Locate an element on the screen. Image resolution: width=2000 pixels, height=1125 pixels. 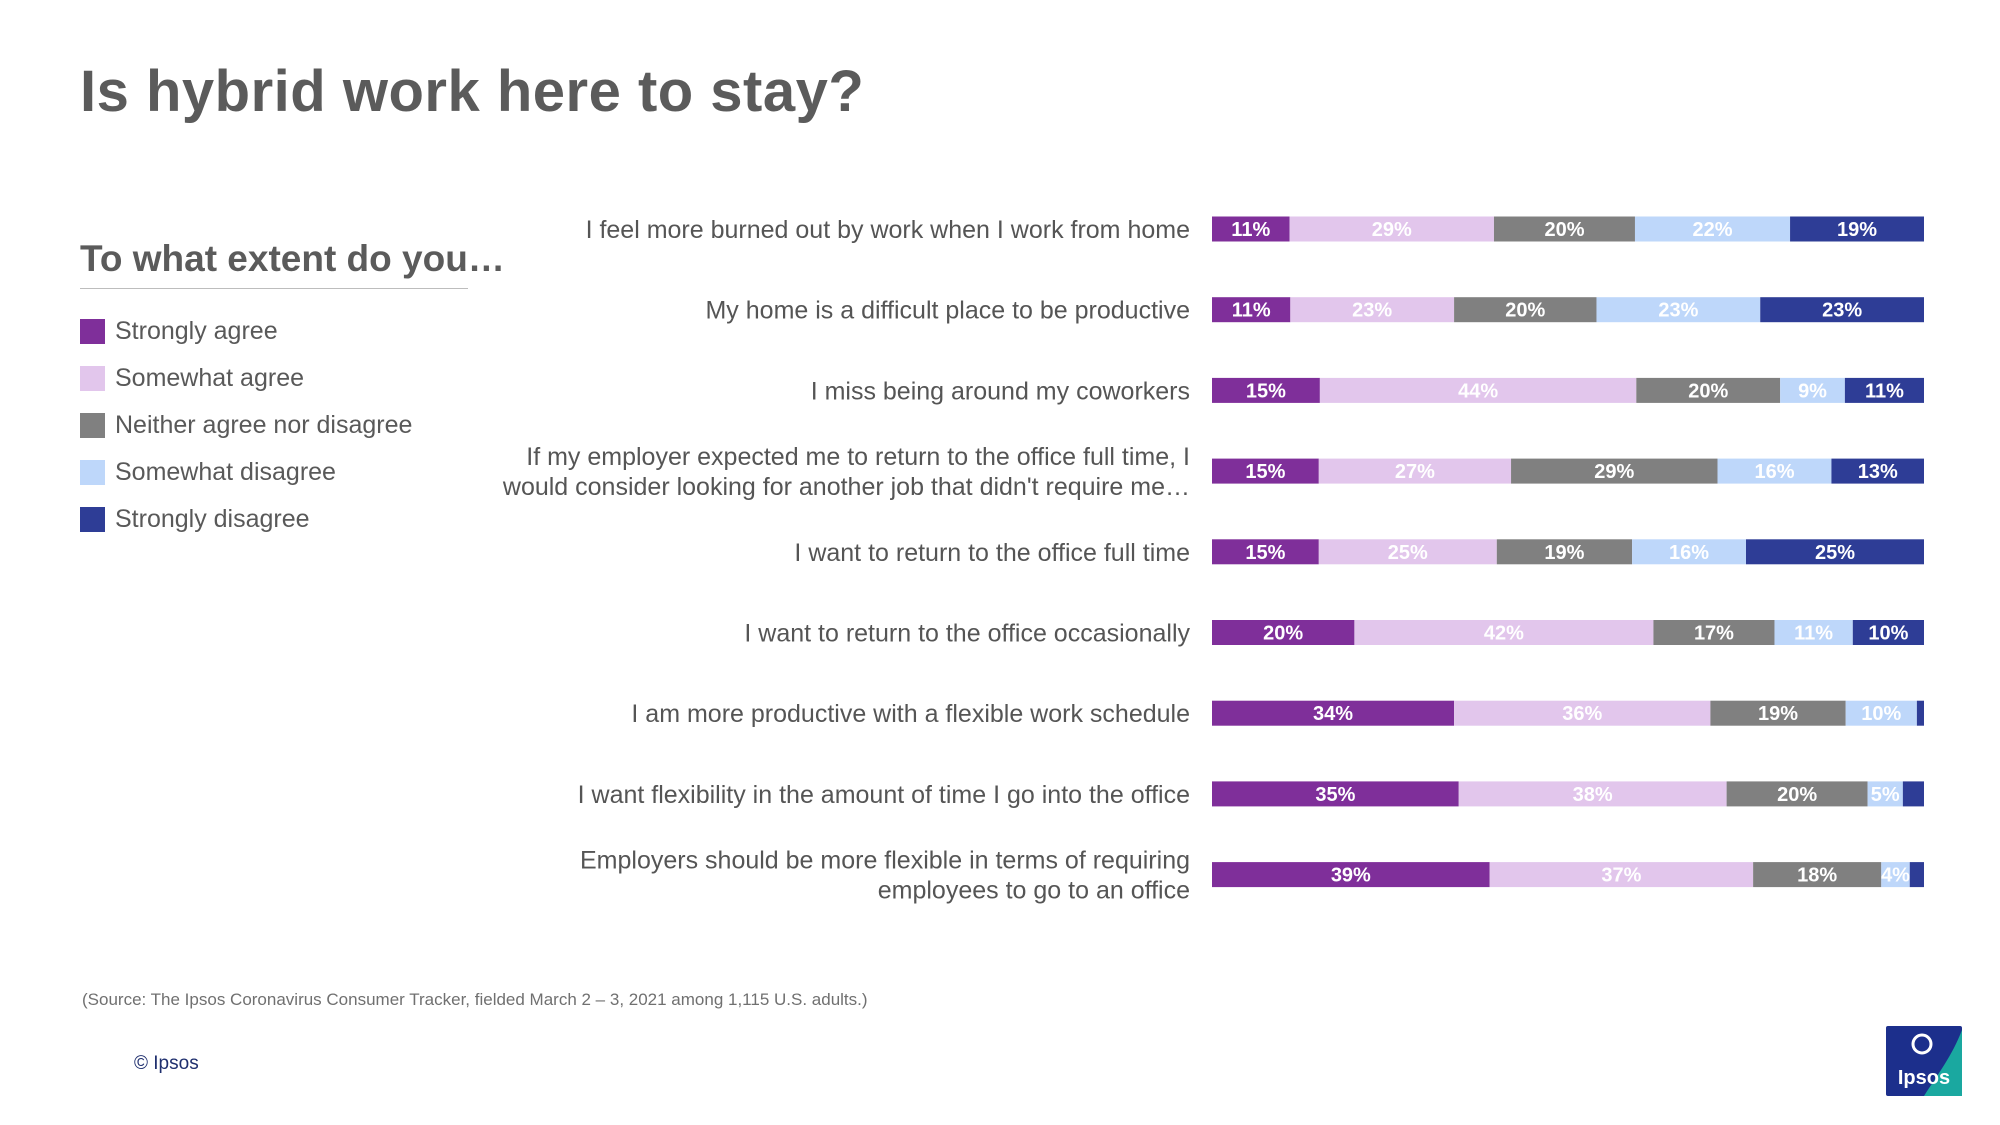
legend-label-strongly-agree: Strongly agree is located at coordinates (196, 331).